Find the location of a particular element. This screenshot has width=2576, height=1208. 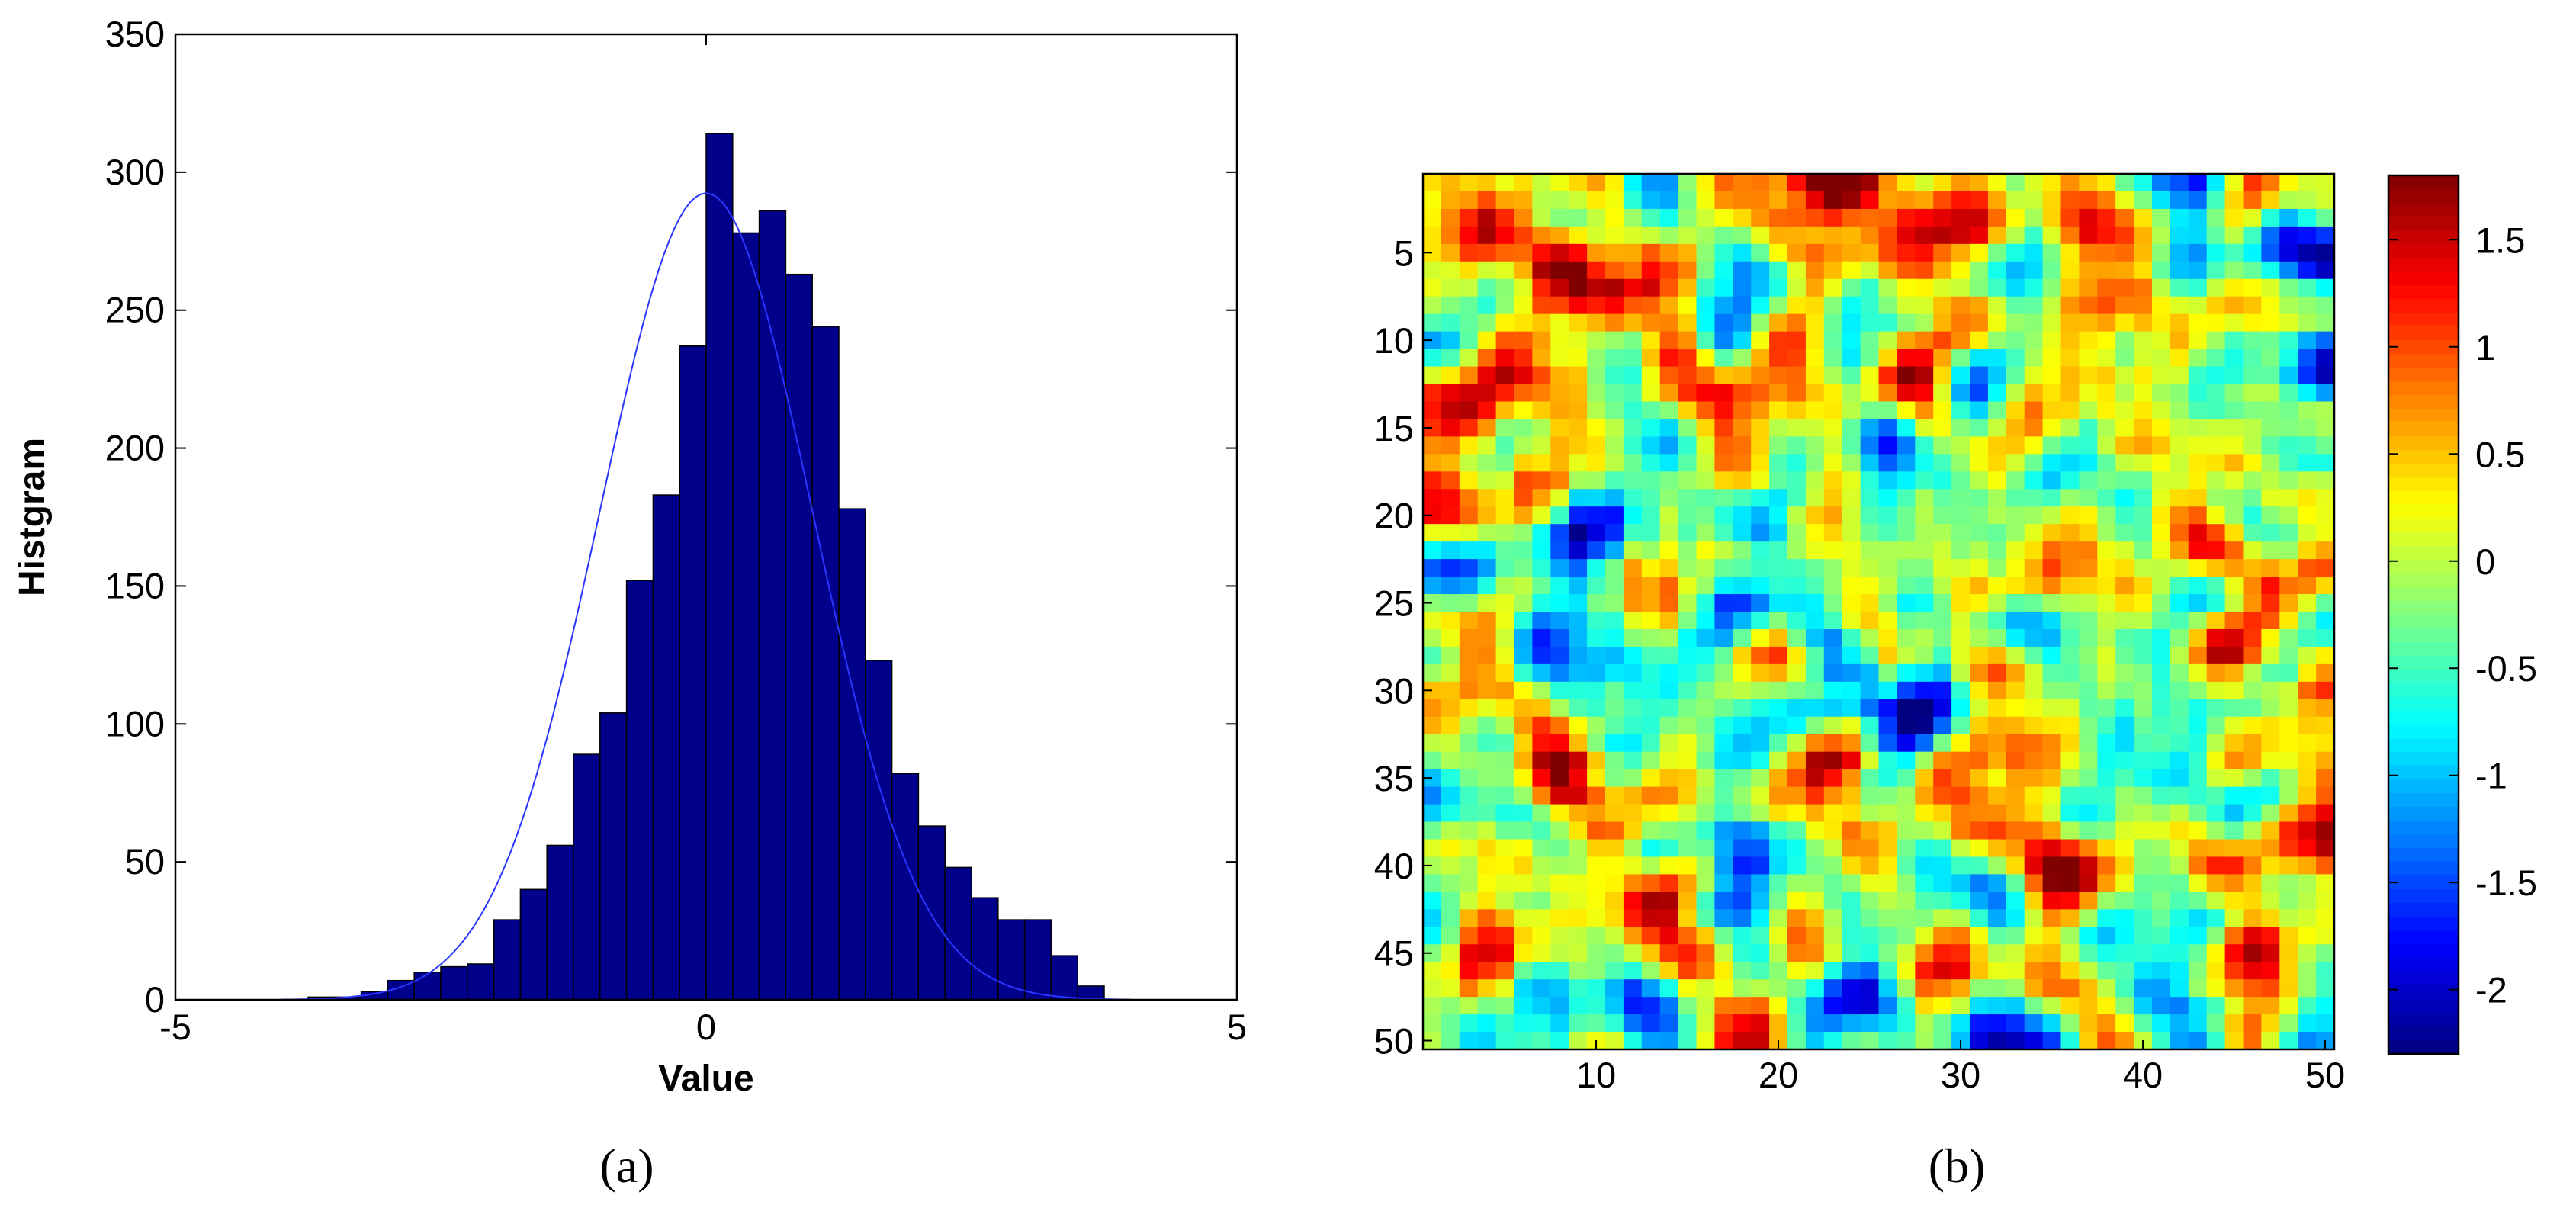

panel-label-a: (a) is located at coordinates (626, 1166).